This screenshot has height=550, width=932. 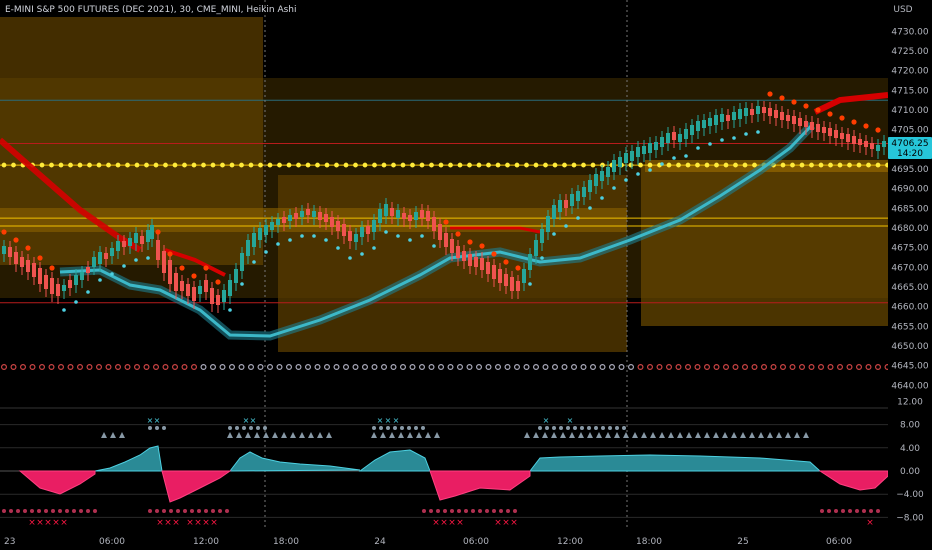 I want to click on red-ribbon, so click(x=71, y=195).